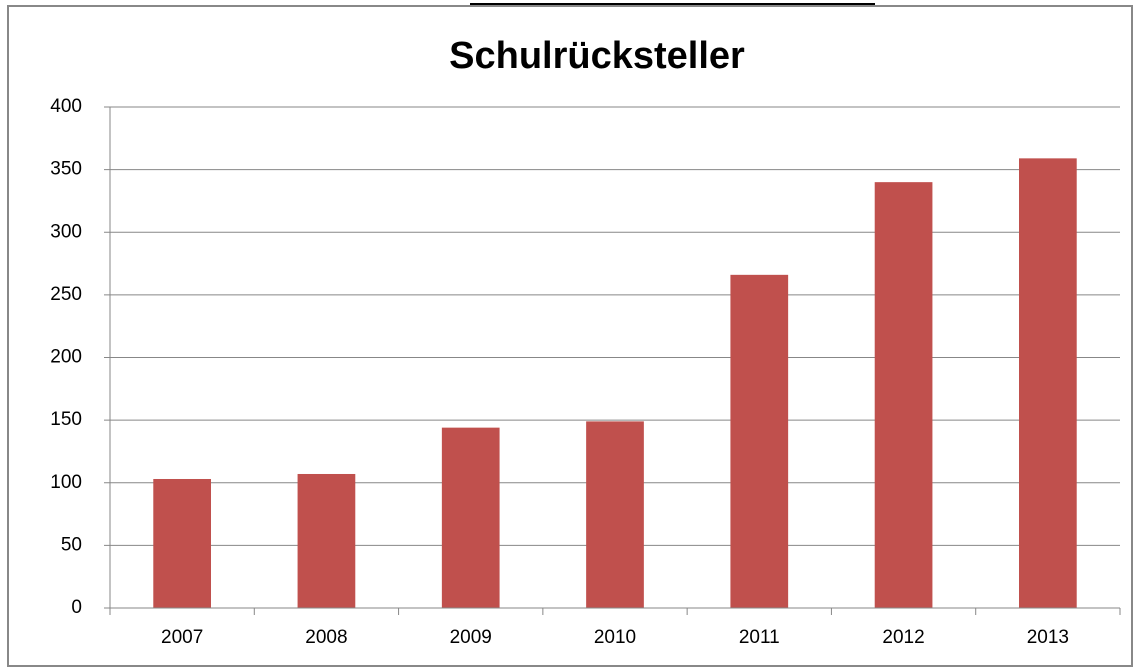 This screenshot has width=1140, height=668. Describe the element at coordinates (615, 637) in the screenshot. I see `x-tick-label: 2010` at that location.